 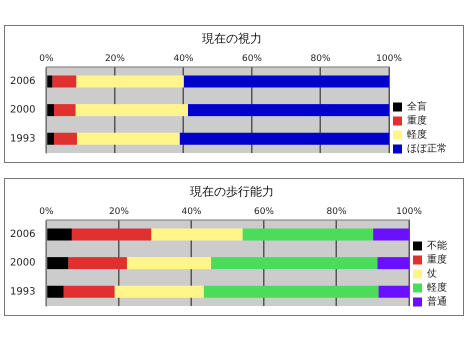 I want to click on legend-label: ほぼ正常, so click(x=427, y=148).